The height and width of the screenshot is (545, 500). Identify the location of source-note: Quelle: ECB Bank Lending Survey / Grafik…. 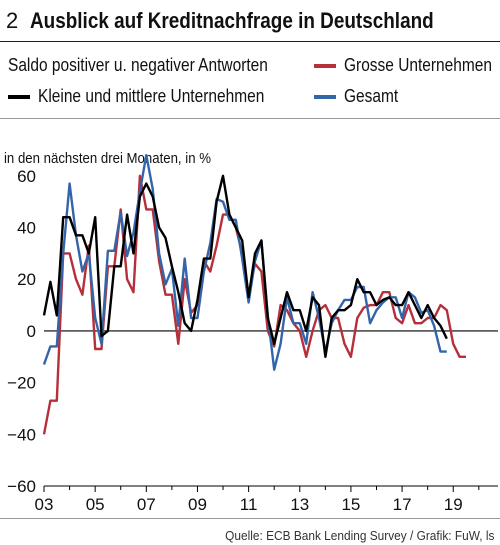
(359, 536).